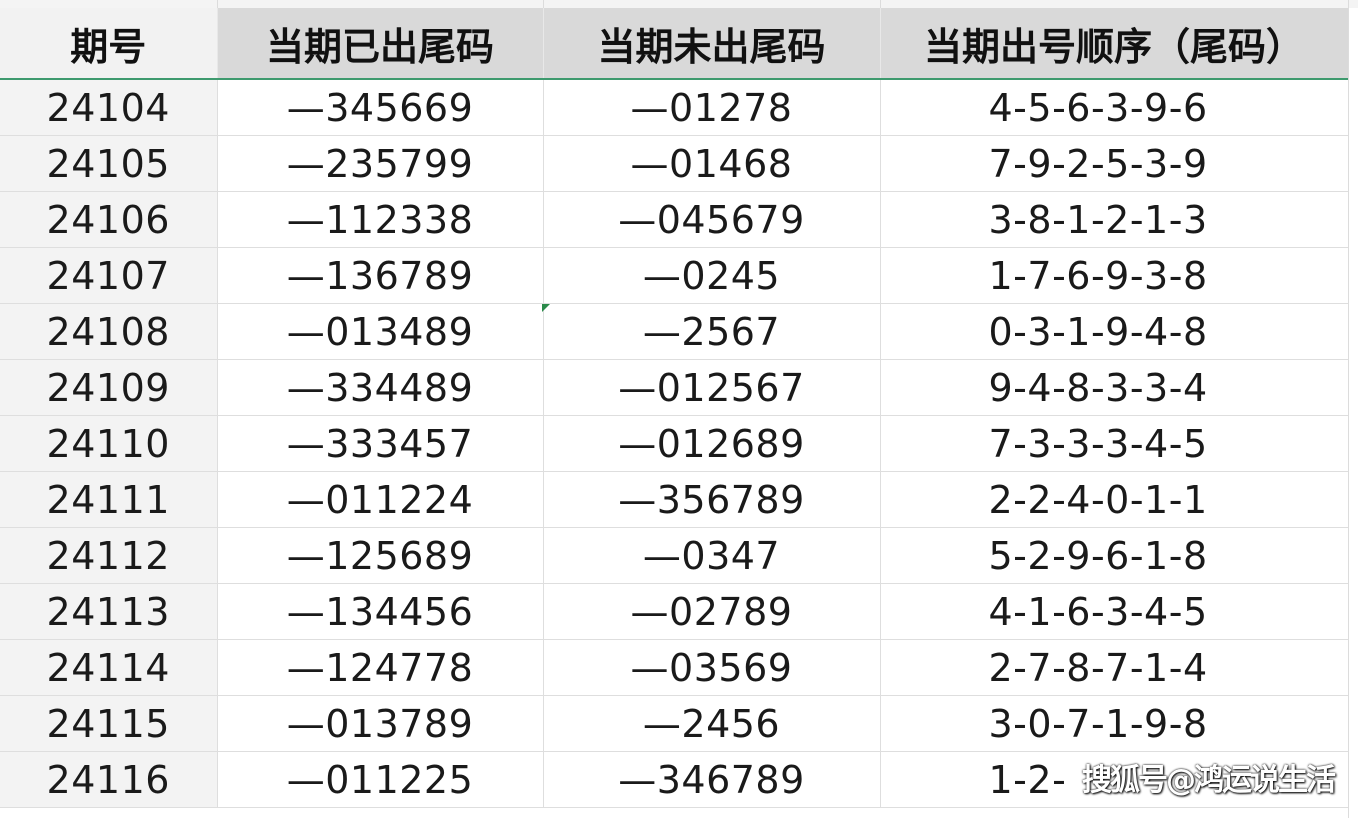  Describe the element at coordinates (380, 387) in the screenshot. I see `cell-drawn-tails: —334489` at that location.